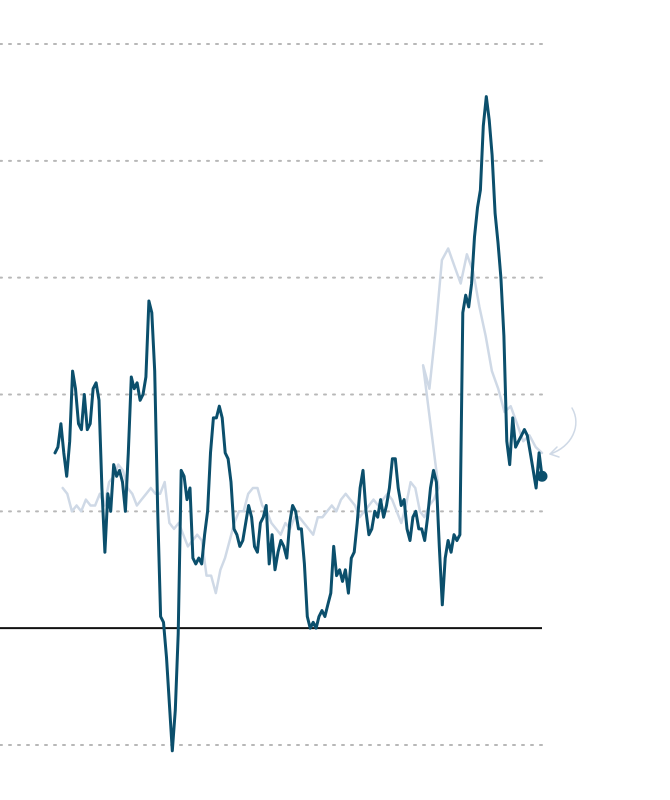  What do you see at coordinates (542, 476) in the screenshot?
I see `series-end-point` at bounding box center [542, 476].